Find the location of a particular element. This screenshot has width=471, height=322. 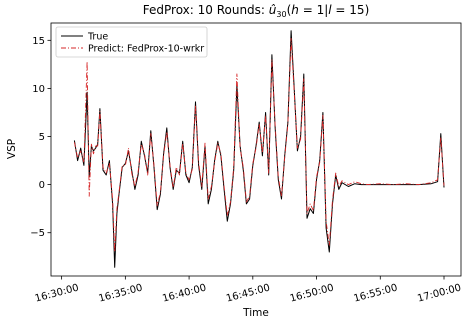

chart-title: FedProx: 10 Rounds: û30(h = 1|l = 15) is located at coordinates (256, 11).